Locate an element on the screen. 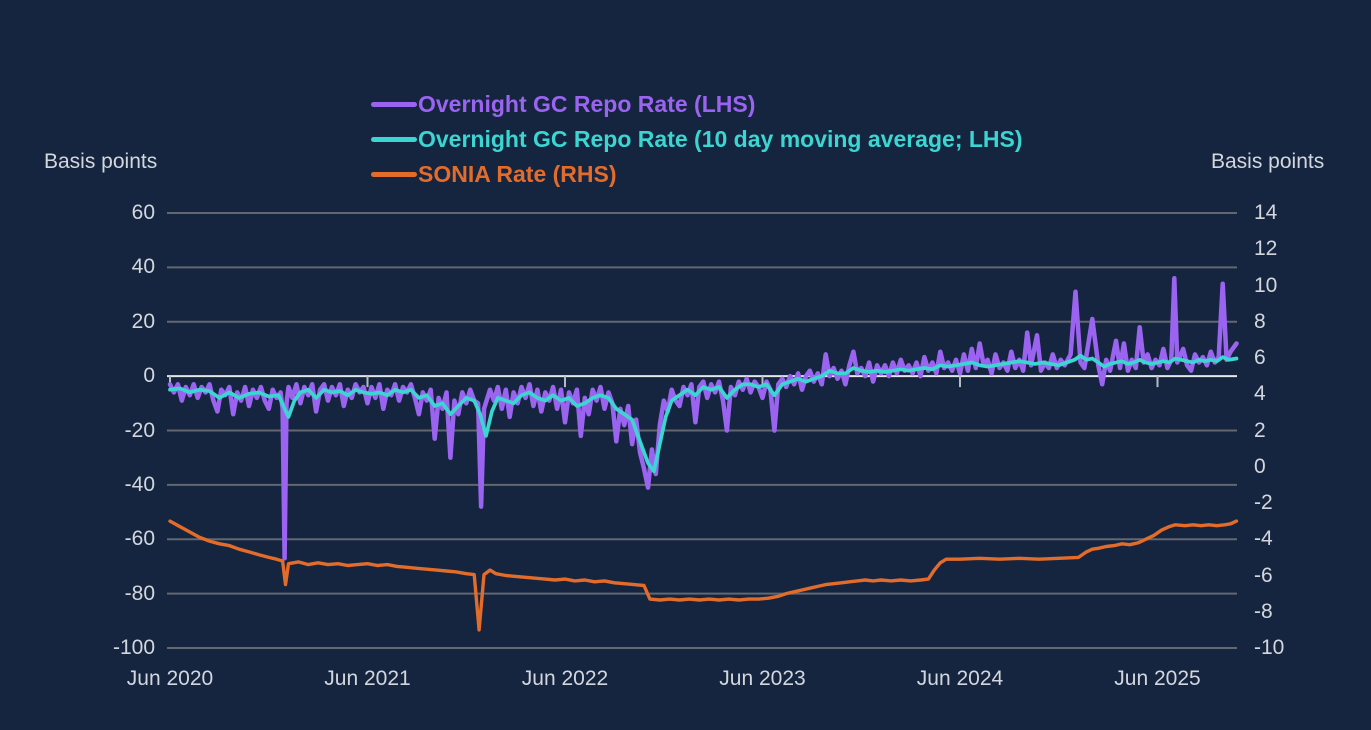  right-axis-tick-label: -4 is located at coordinates (1263, 539).